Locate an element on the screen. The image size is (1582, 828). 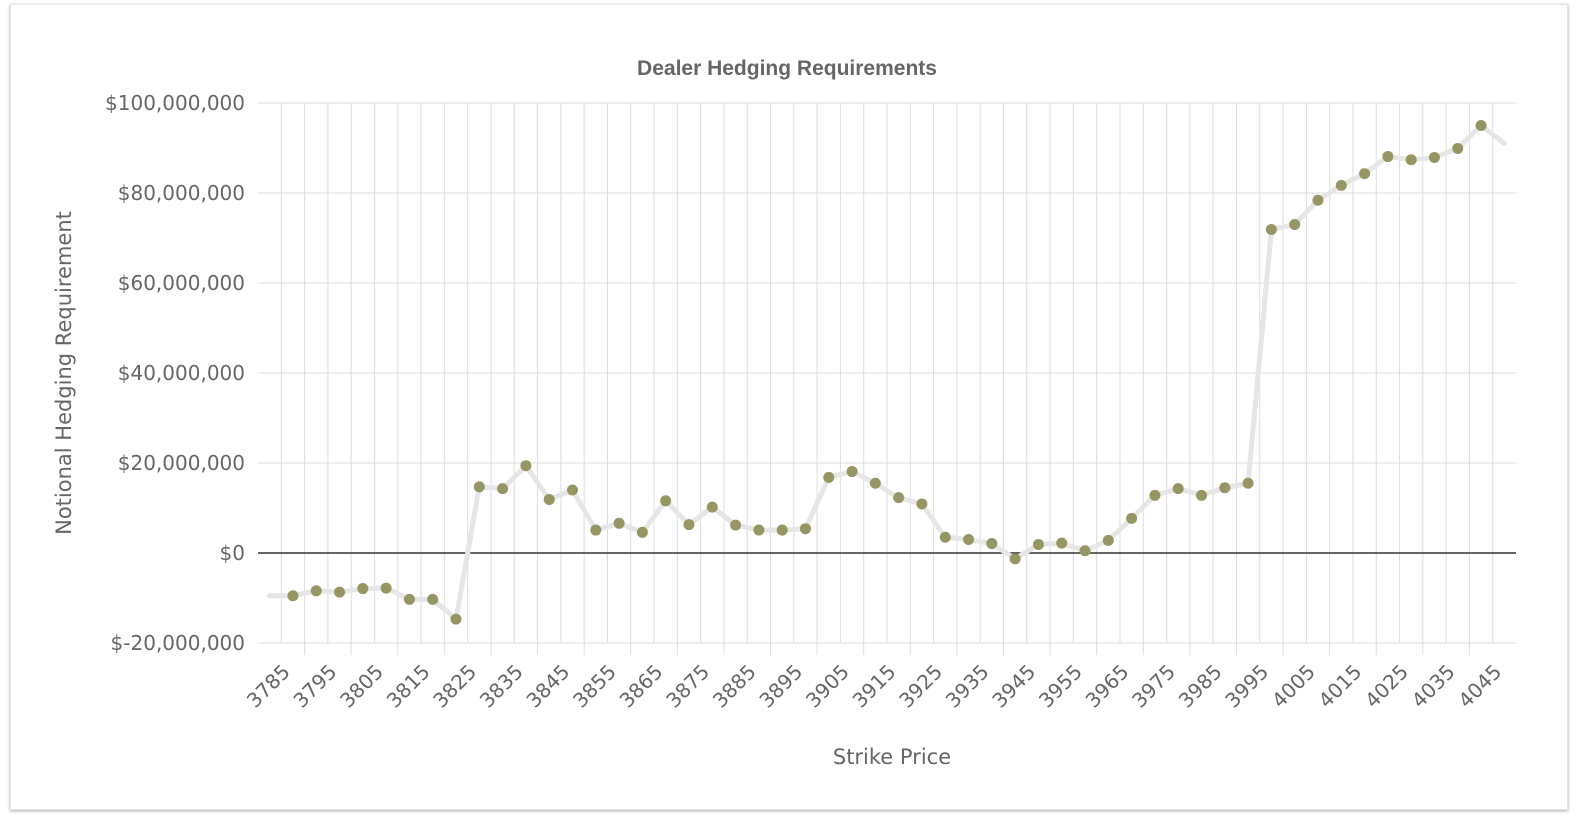
x-tick-label: 3935 is located at coordinates (967, 686).